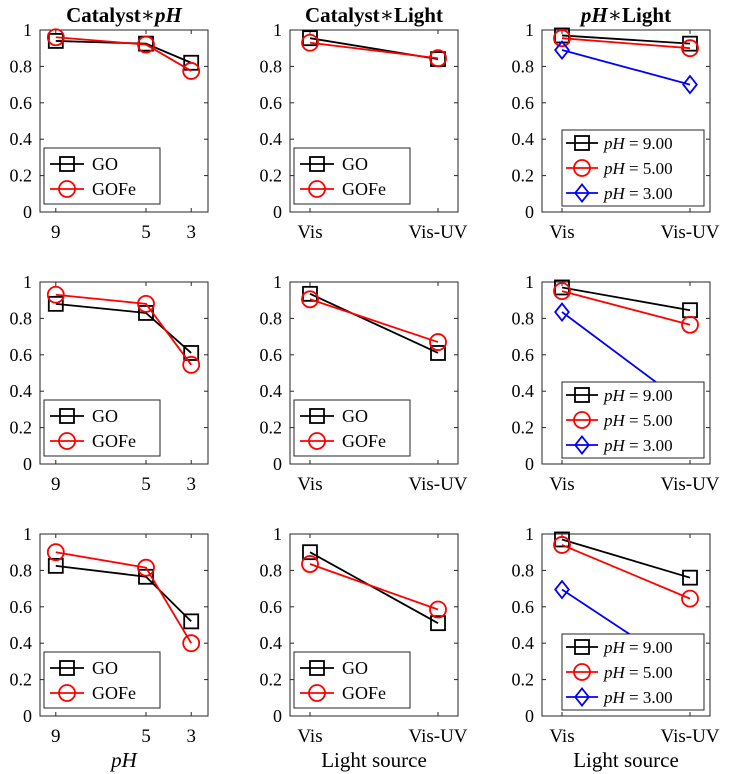  What do you see at coordinates (638, 168) in the screenshot?
I see `legend-label: pH = 5.00` at bounding box center [638, 168].